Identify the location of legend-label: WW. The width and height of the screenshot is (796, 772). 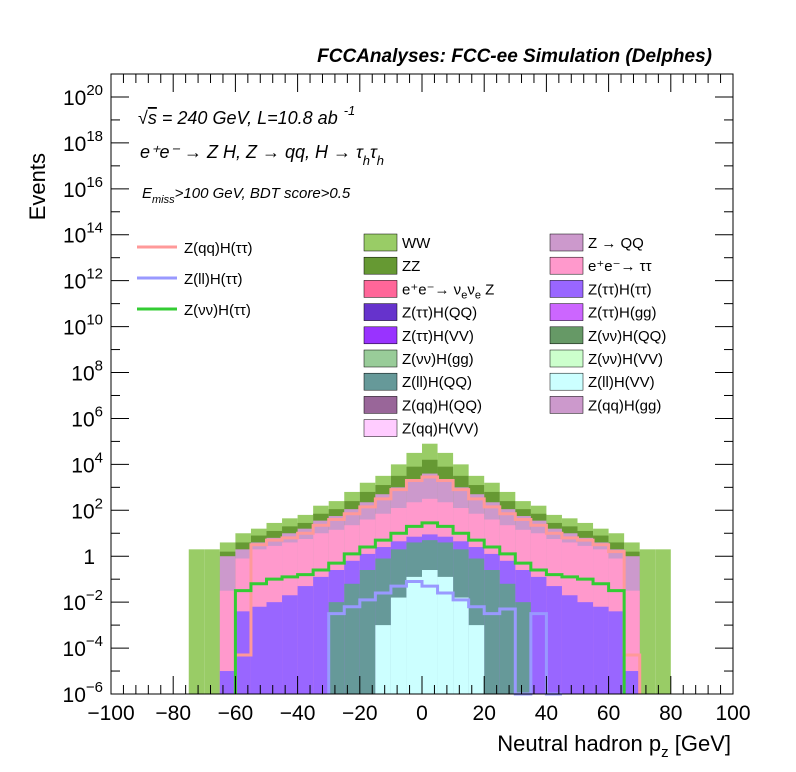
(416, 243).